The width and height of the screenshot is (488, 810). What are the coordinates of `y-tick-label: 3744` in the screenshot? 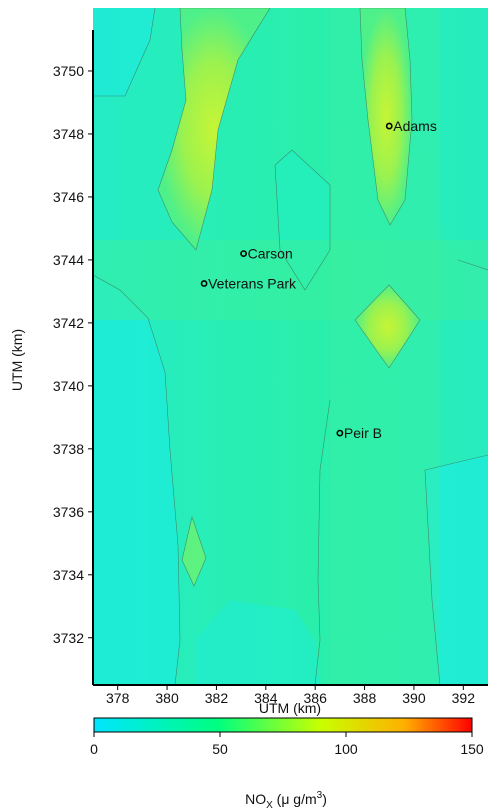 It's located at (68, 260).